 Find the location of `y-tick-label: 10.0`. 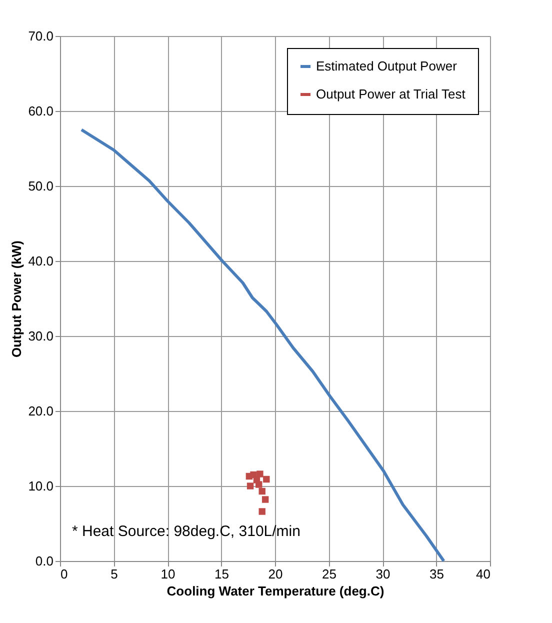

y-tick-label: 10.0 is located at coordinates (41, 486).